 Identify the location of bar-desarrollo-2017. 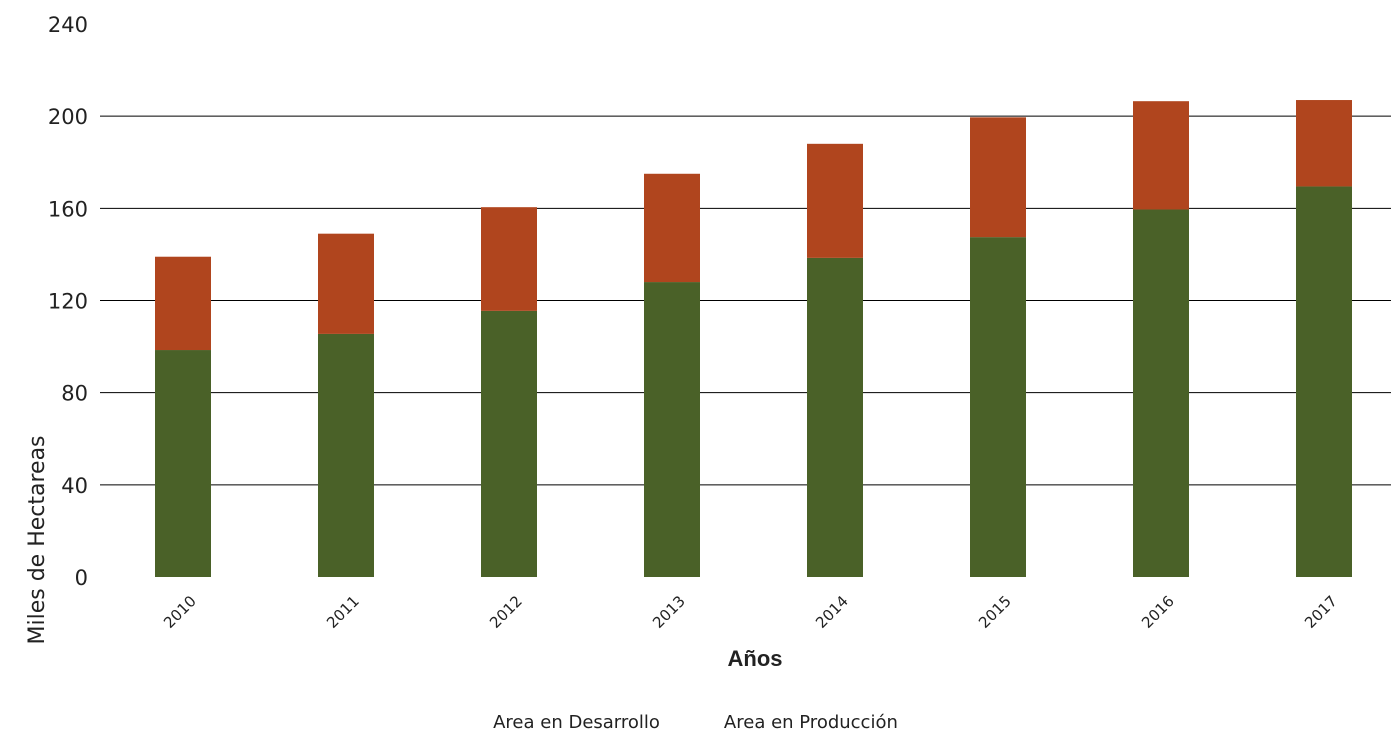
(1324, 143).